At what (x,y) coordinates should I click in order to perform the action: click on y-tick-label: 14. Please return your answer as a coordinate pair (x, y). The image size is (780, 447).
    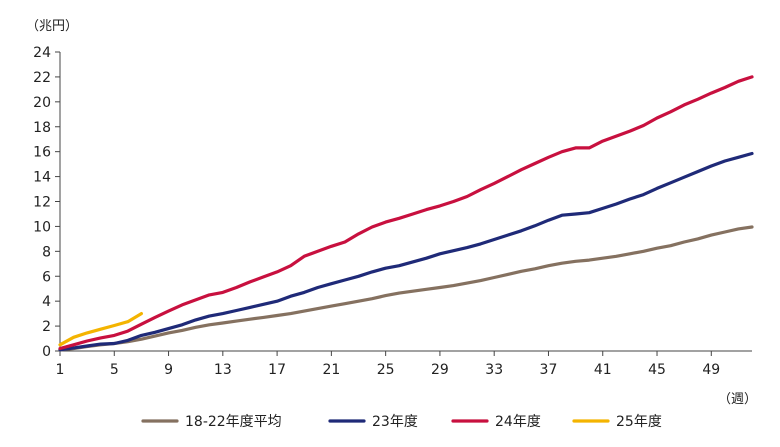
    Looking at the image, I should click on (42, 178).